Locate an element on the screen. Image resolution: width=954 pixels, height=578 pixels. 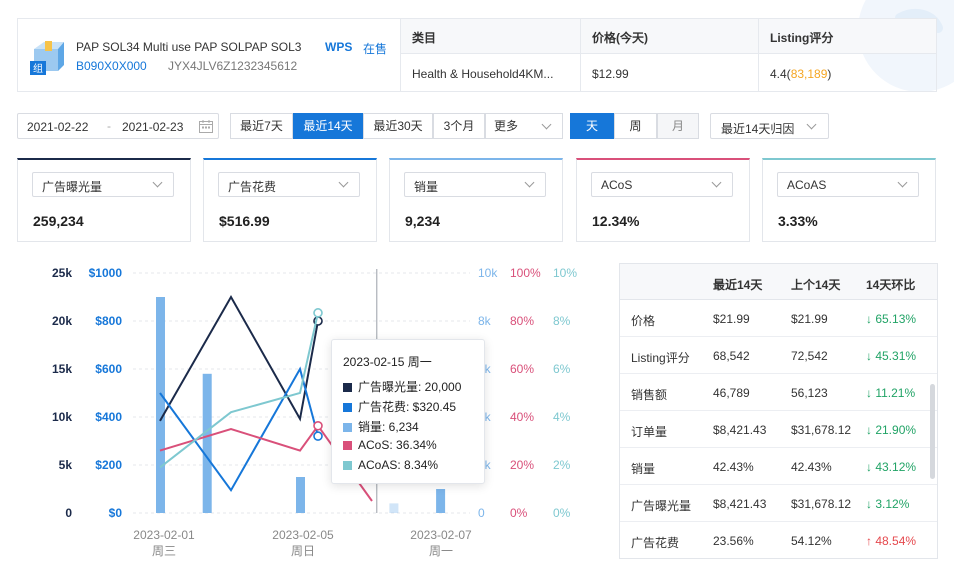
metric-card-spend: 广告花费 $516.99 is located at coordinates (290, 200).